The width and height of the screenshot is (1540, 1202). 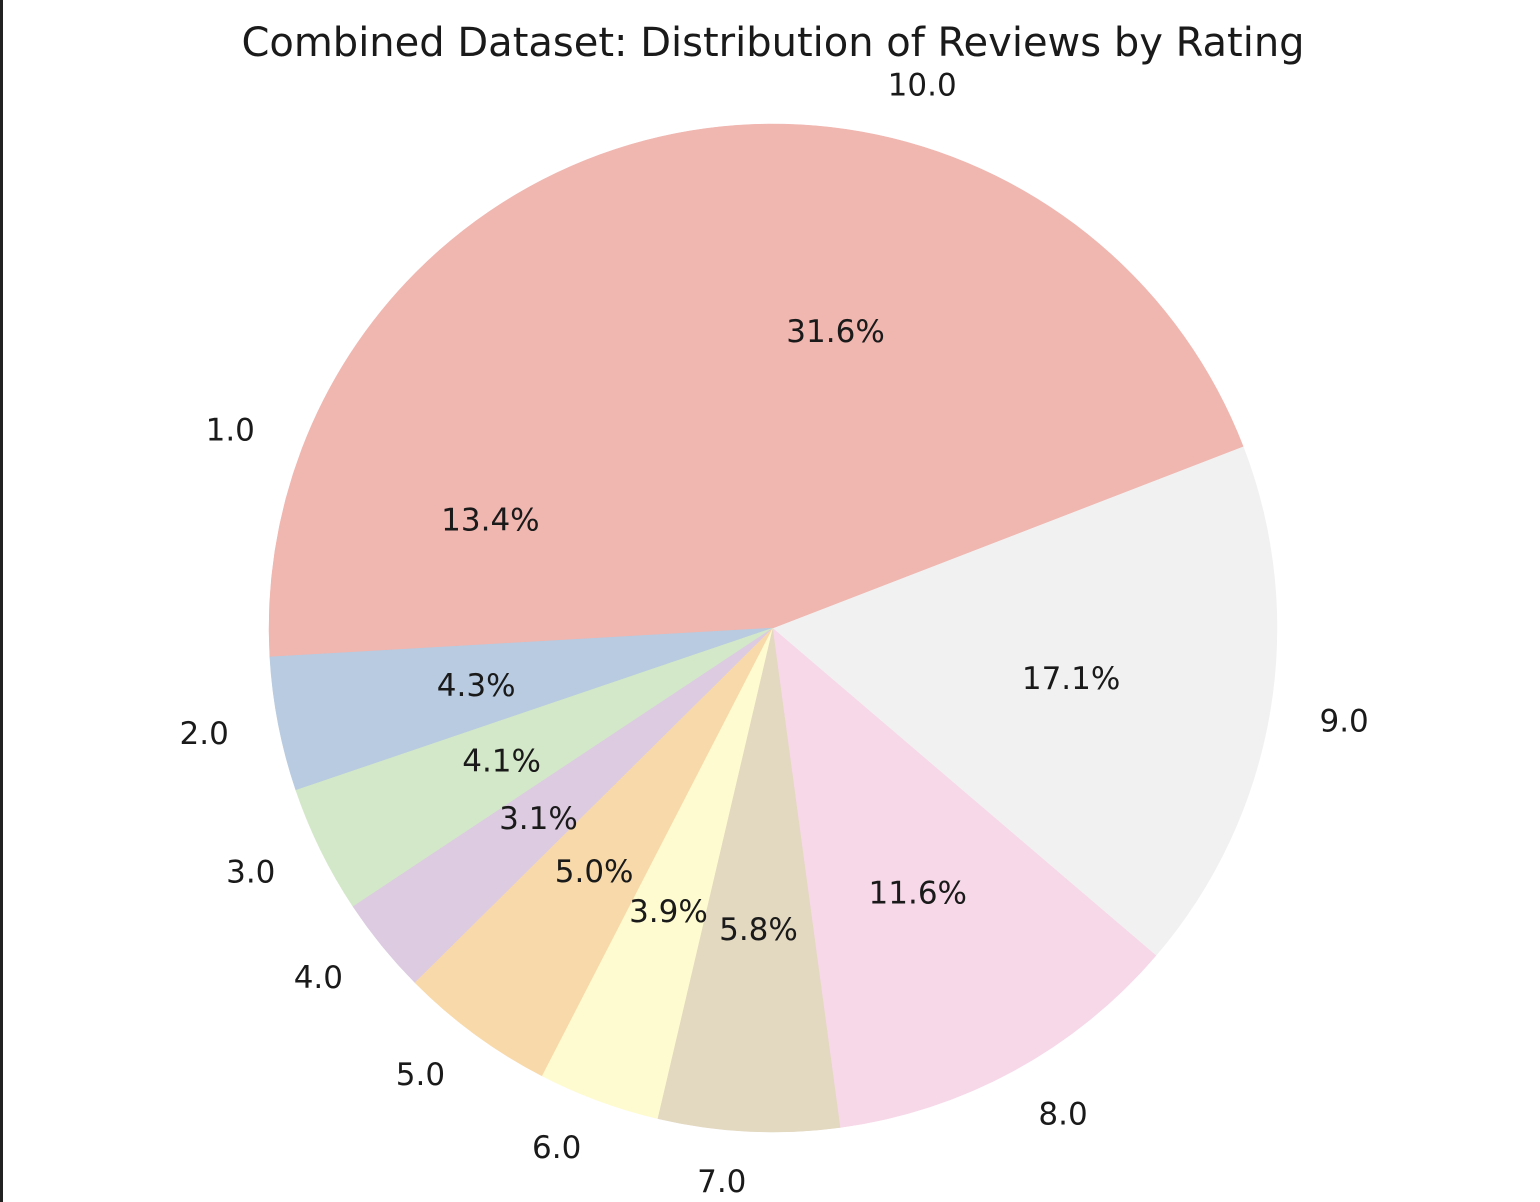 What do you see at coordinates (1062, 1115) in the screenshot?
I see `slice-label-8-0: 8.0` at bounding box center [1062, 1115].